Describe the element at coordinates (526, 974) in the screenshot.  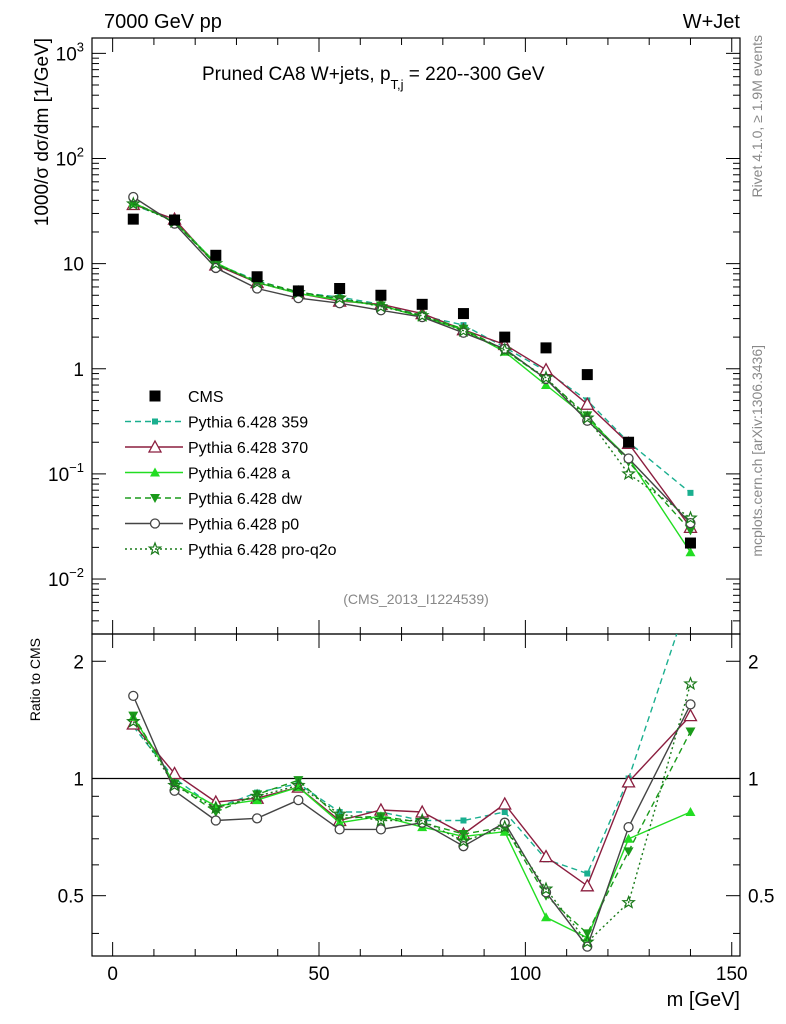
I see `x-tick-label: 100` at that location.